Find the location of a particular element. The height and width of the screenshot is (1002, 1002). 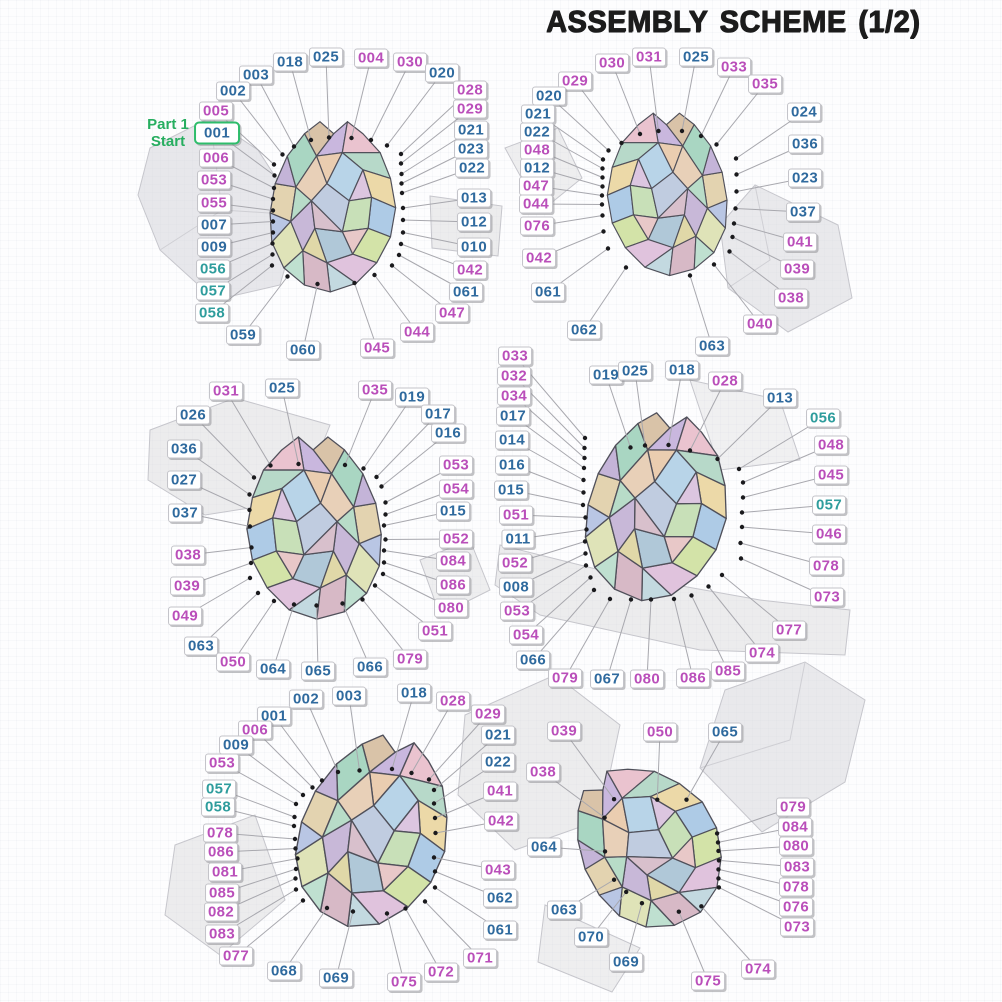

part-label-050: 050 is located at coordinates (233, 662).